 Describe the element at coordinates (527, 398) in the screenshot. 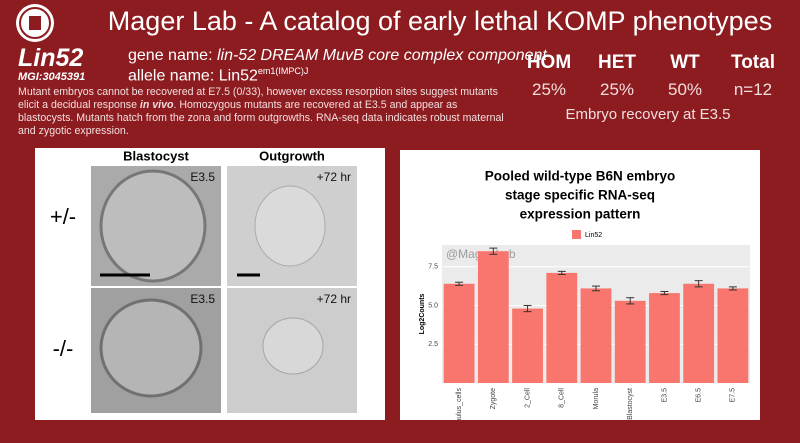

I see `x-tick-label: 2_Cell` at that location.